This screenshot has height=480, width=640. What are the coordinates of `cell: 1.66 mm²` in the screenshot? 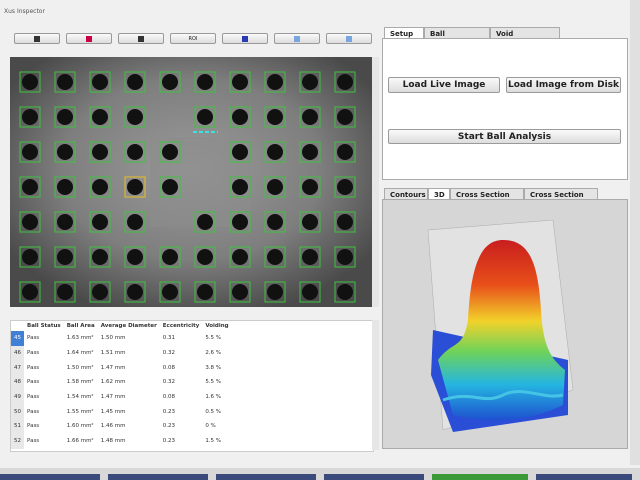 It's located at (80, 441).